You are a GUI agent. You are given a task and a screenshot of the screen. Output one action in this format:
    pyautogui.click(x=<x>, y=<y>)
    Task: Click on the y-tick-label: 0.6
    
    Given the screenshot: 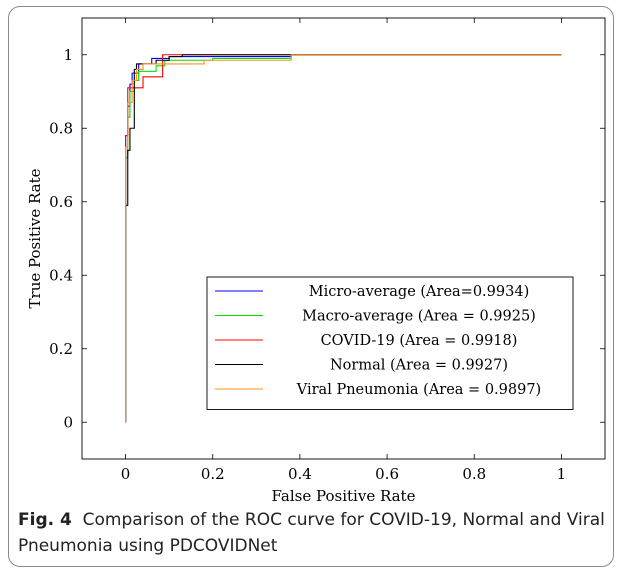 What is the action you would take?
    pyautogui.click(x=61, y=202)
    